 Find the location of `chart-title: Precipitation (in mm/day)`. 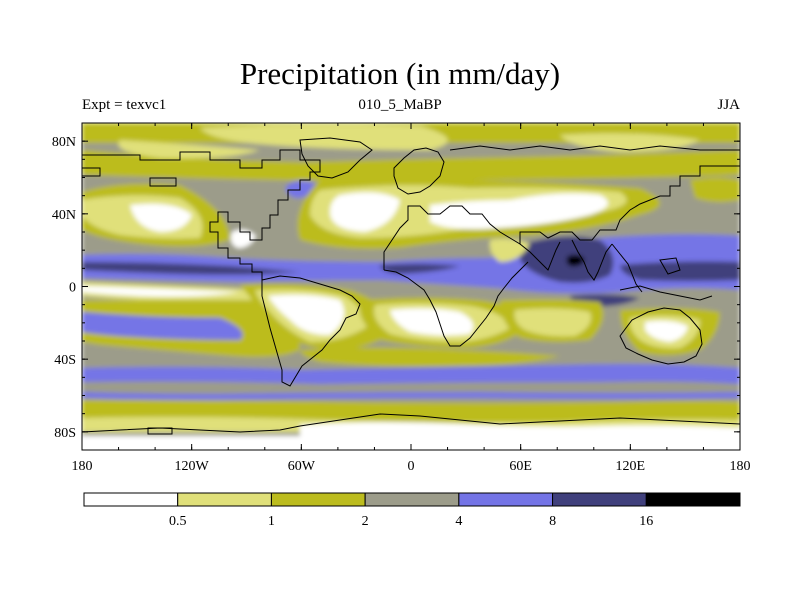

chart-title: Precipitation (in mm/day) is located at coordinates (400, 73).